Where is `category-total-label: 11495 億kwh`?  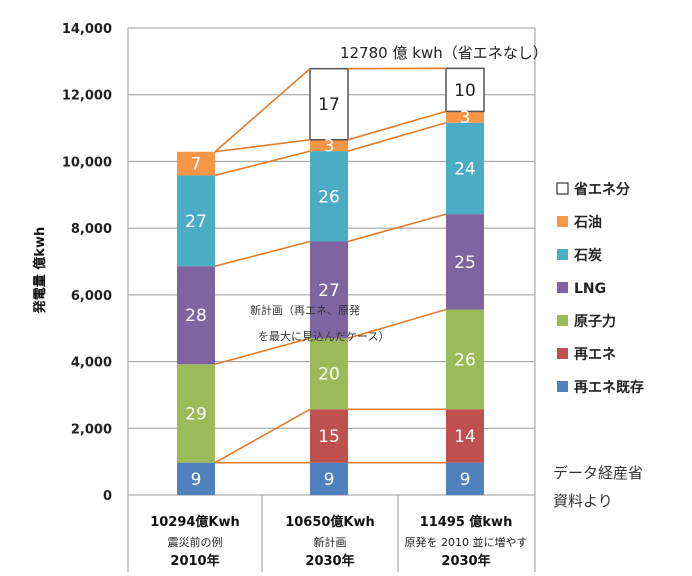 category-total-label: 11495 億kwh is located at coordinates (466, 522).